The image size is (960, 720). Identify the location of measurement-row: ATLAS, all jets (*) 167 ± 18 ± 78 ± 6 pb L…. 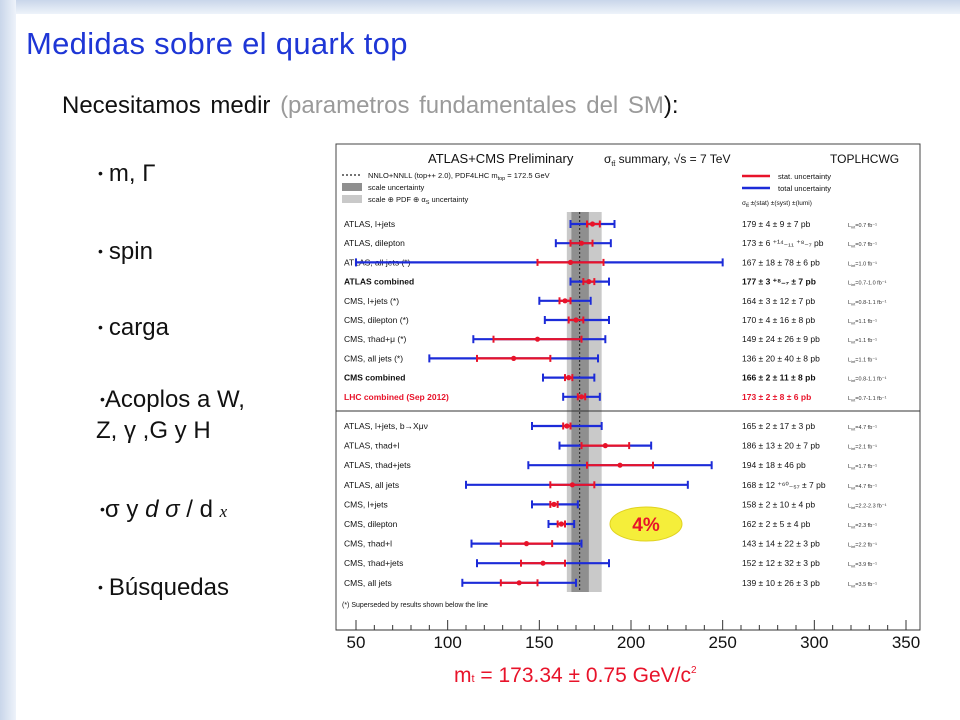
(610, 262).